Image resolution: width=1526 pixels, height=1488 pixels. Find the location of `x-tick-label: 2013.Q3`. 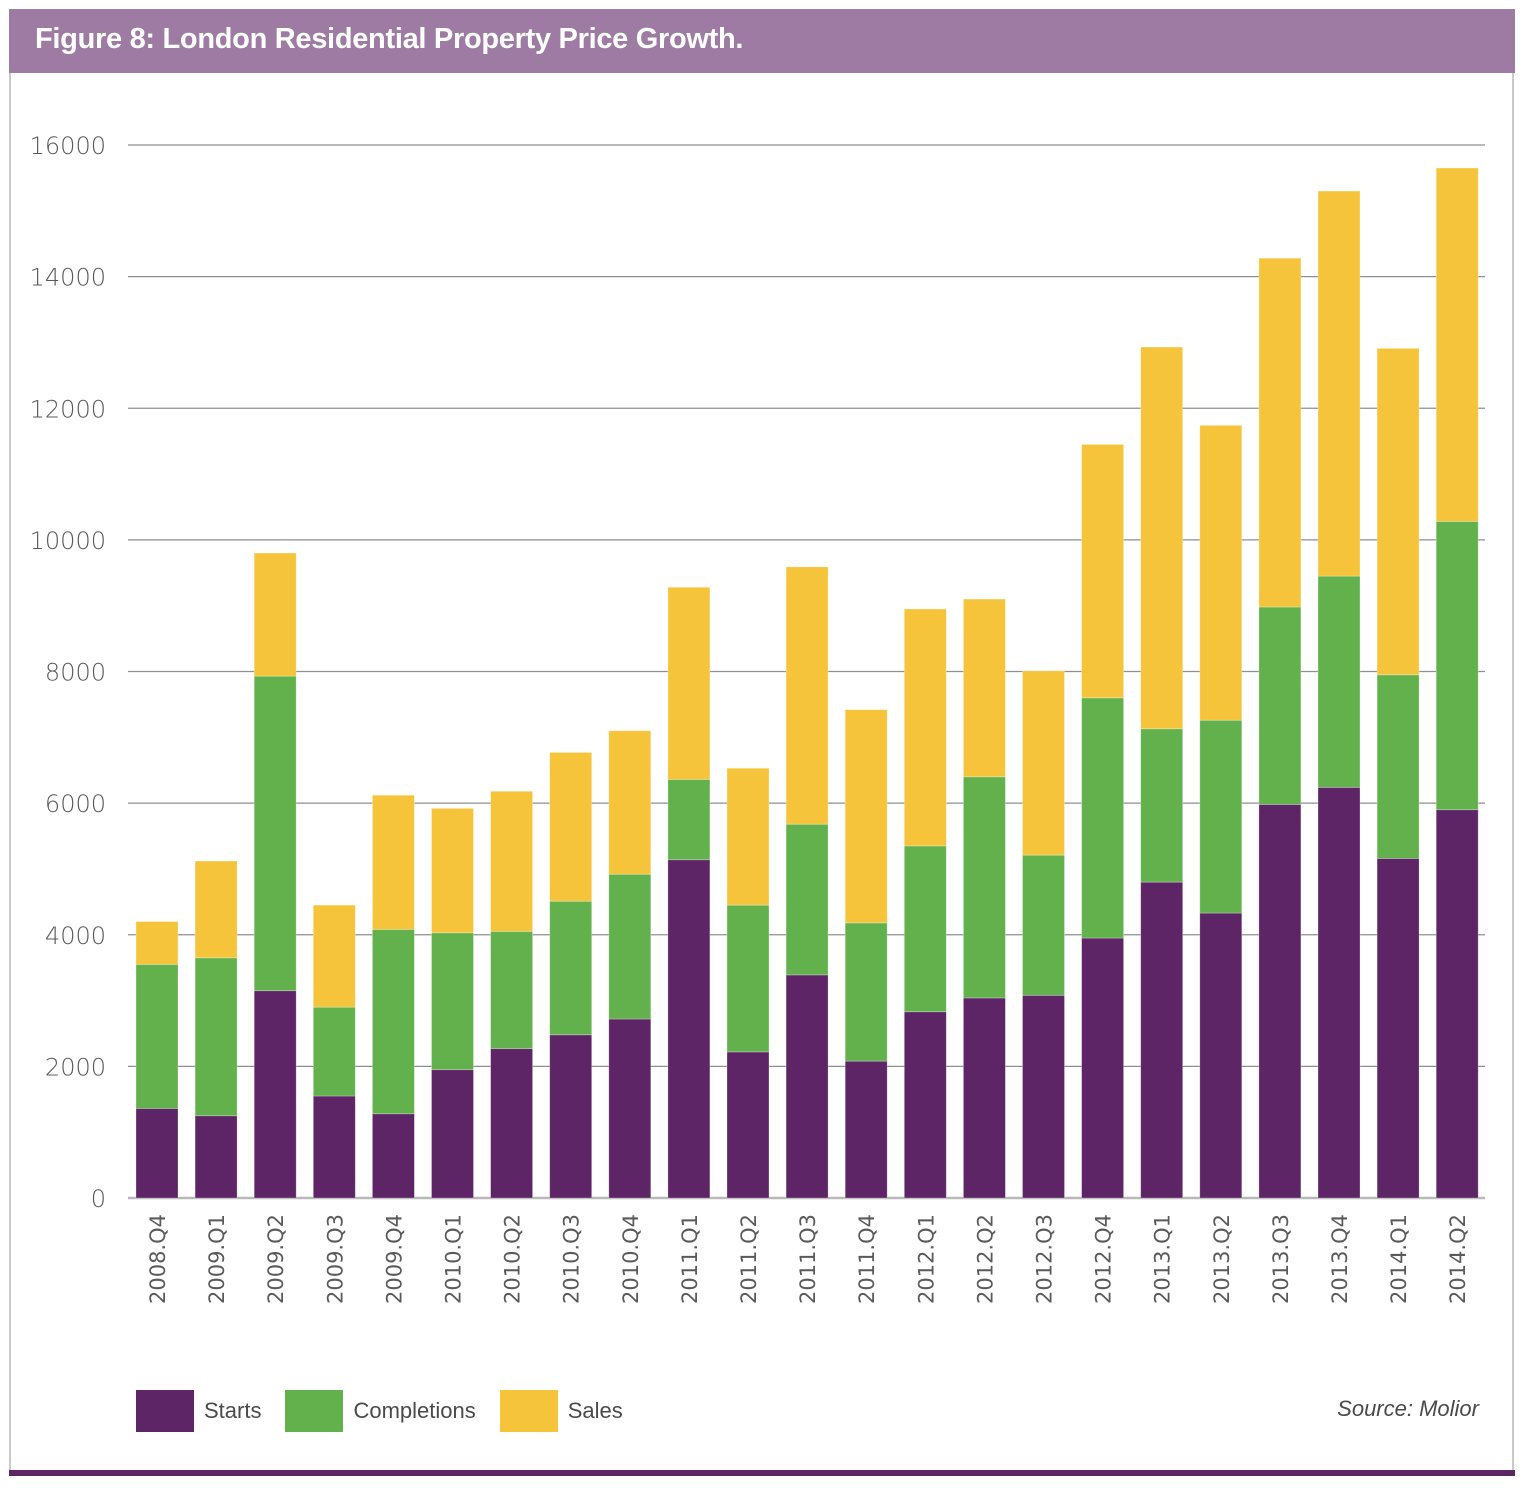

x-tick-label: 2013.Q3 is located at coordinates (1281, 1259).